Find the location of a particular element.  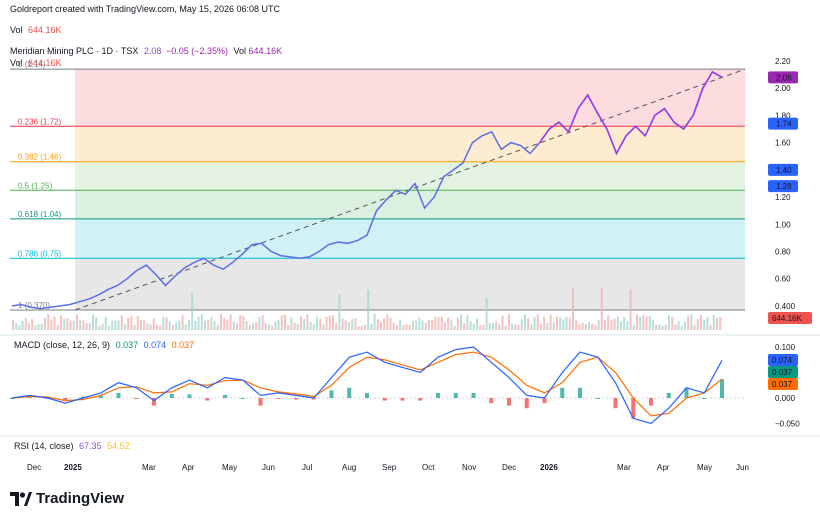

time-axis-tick: Aug is located at coordinates (349, 467).